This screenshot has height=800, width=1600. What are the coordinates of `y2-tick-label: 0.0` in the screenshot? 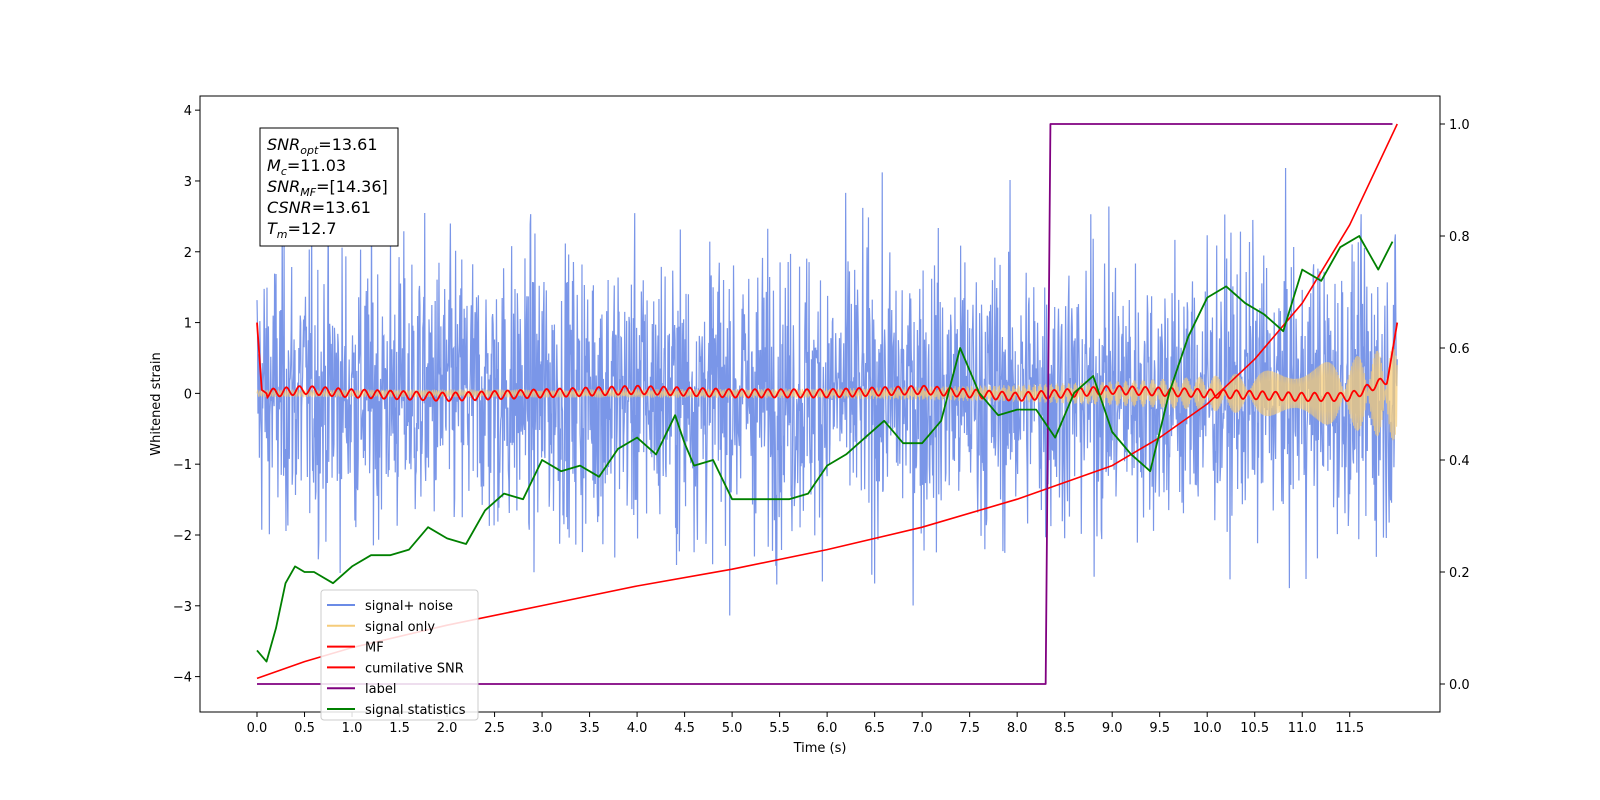 It's located at (1459, 685).